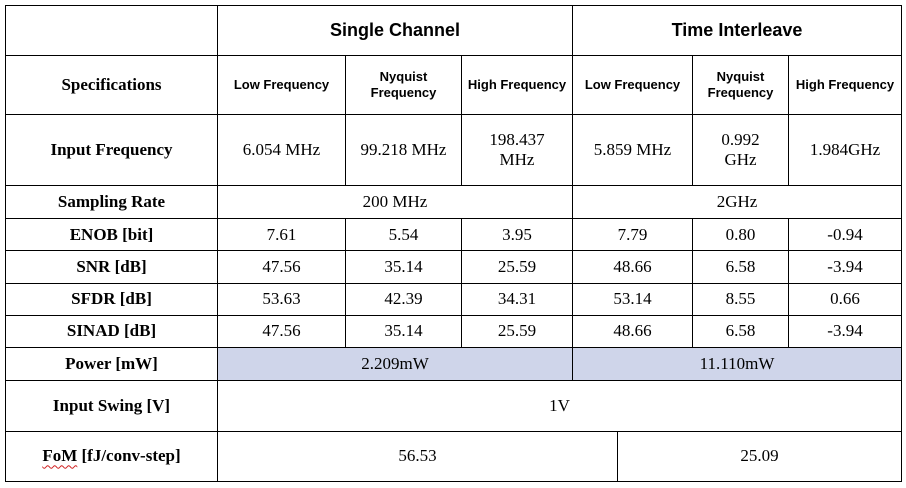 This screenshot has height=488, width=906. I want to click on row-label-snr: SNR [dB], so click(111, 267).